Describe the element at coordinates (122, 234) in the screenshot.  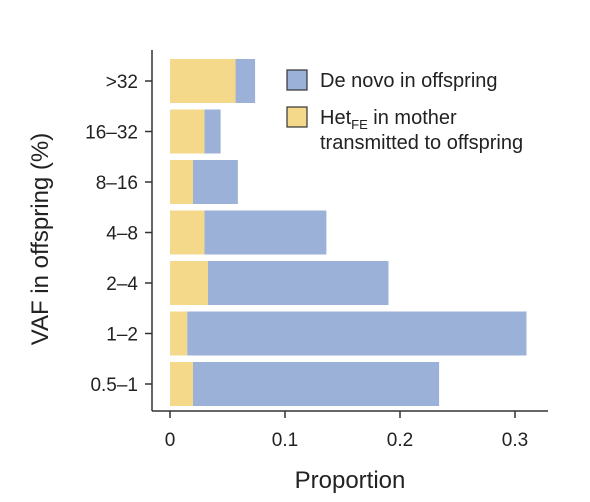
I see `y-tick-label-3: 4–8` at that location.